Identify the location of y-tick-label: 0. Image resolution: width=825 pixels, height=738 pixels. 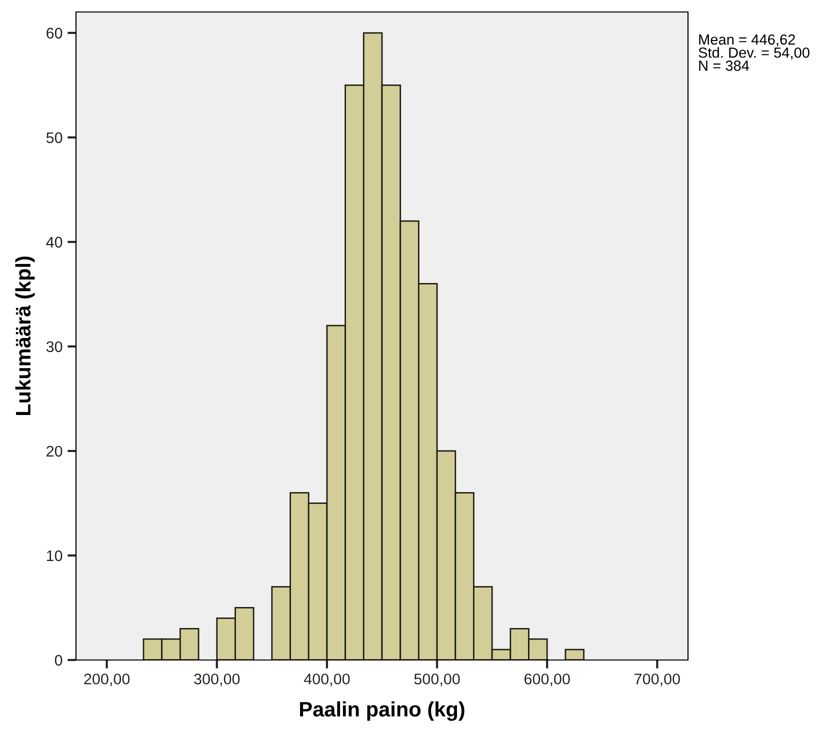
(58, 660).